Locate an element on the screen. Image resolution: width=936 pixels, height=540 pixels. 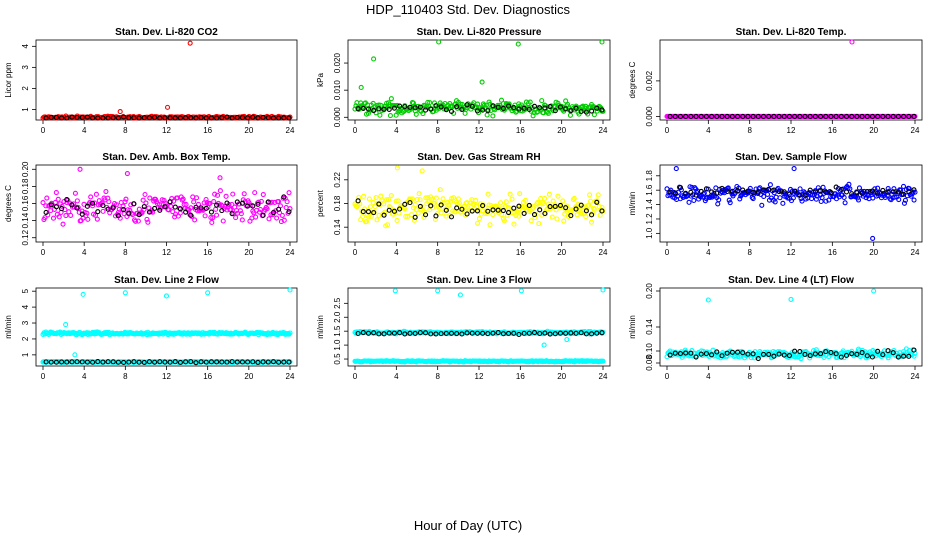
y-axis-label: Licor ppm is located at coordinates (8, 79).